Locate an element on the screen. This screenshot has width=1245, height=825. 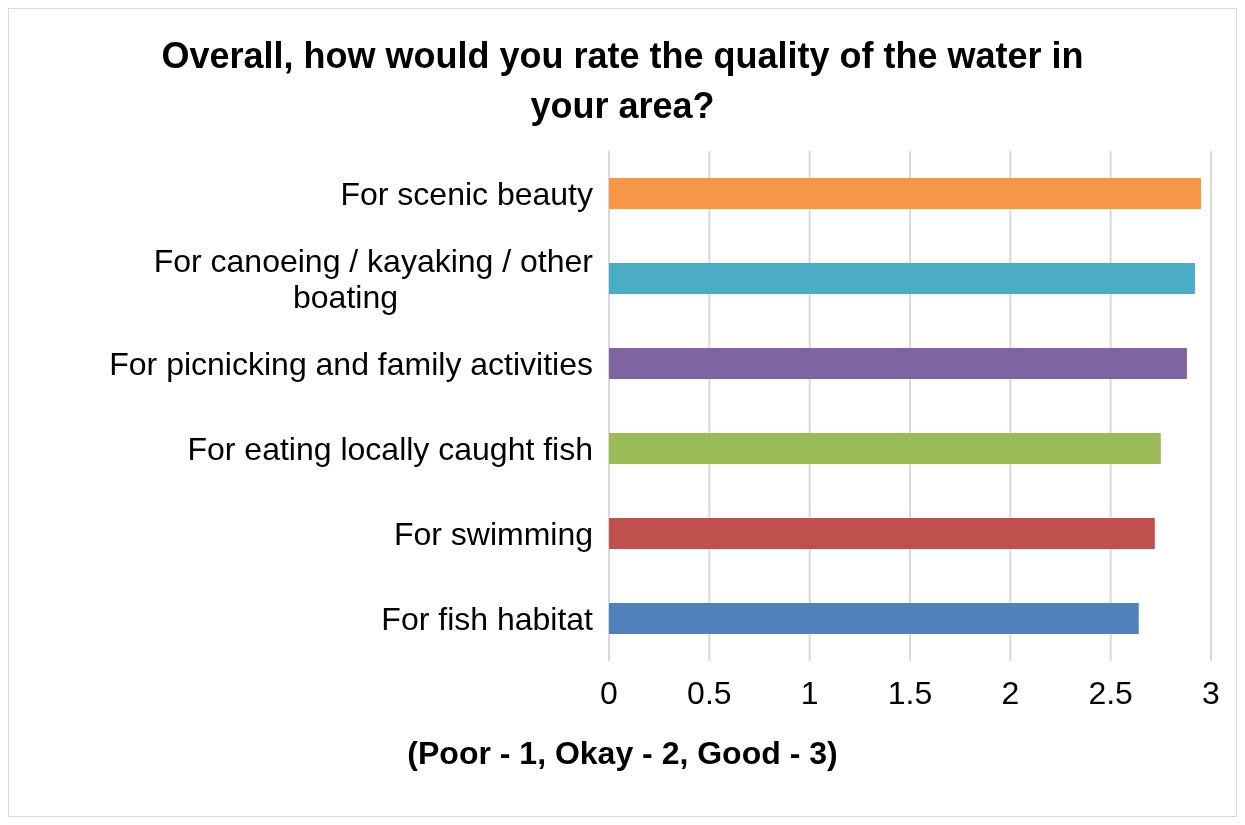
y-tick-label: For swimming is located at coordinates (493, 533).